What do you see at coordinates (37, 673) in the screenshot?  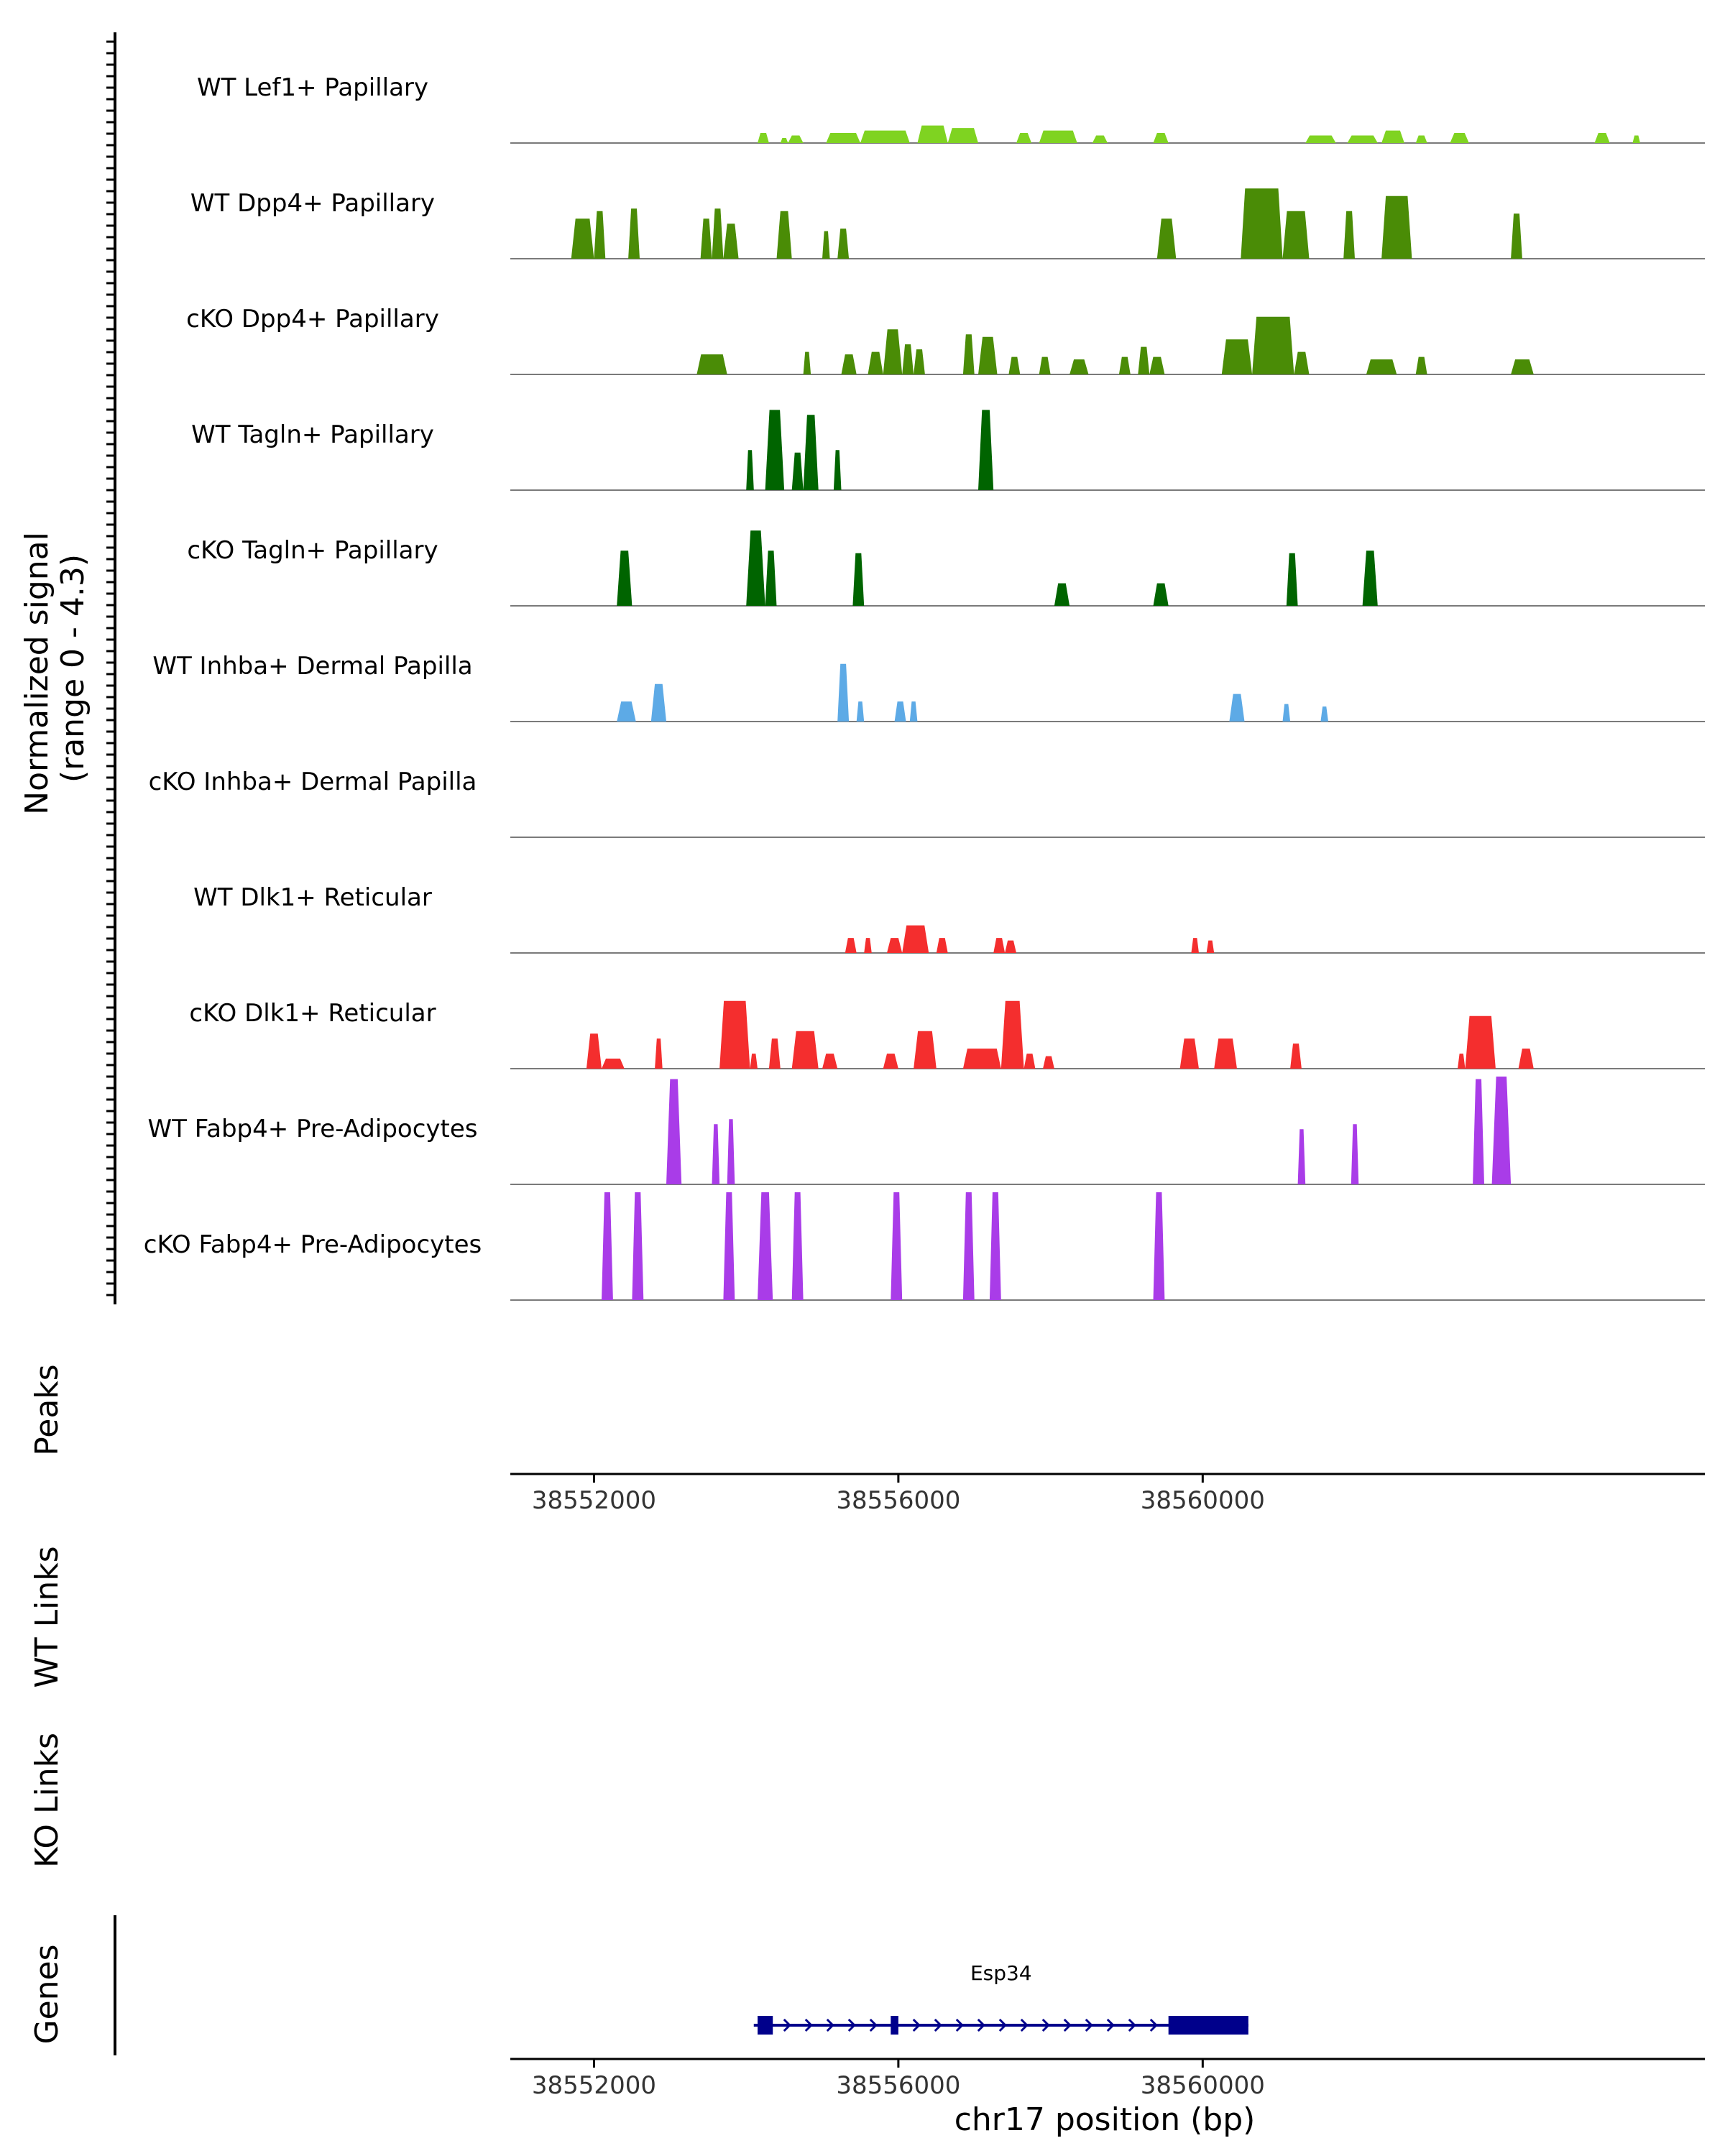 I see `y-axis-label-line-1: Normalized signal` at bounding box center [37, 673].